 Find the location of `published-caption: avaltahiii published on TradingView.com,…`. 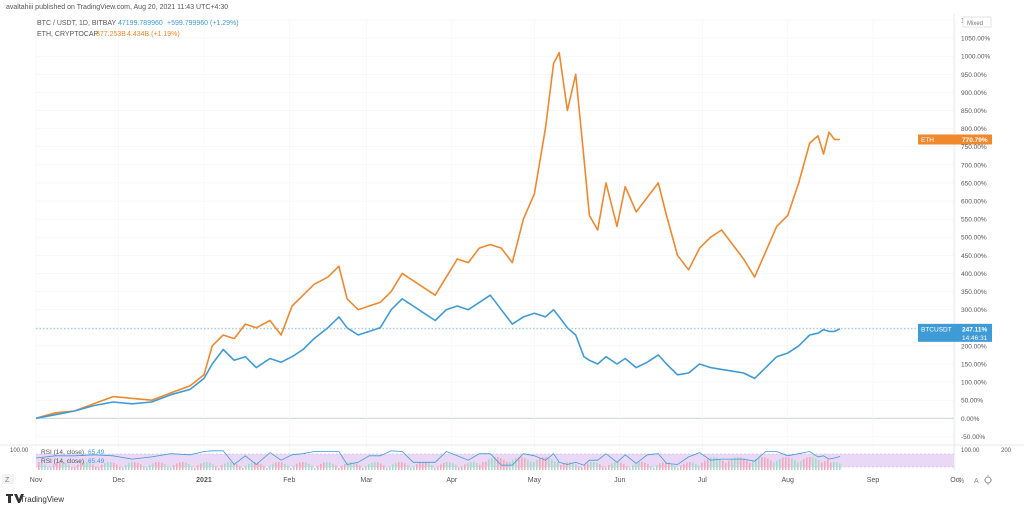

published-caption: avaltahiii published on TradingView.com,… is located at coordinates (117, 7).